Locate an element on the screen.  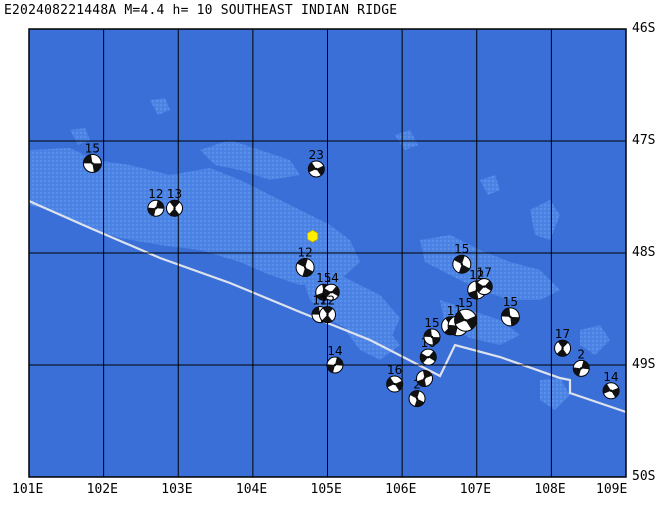
focal-mechanism: 13 is located at coordinates (175, 202).